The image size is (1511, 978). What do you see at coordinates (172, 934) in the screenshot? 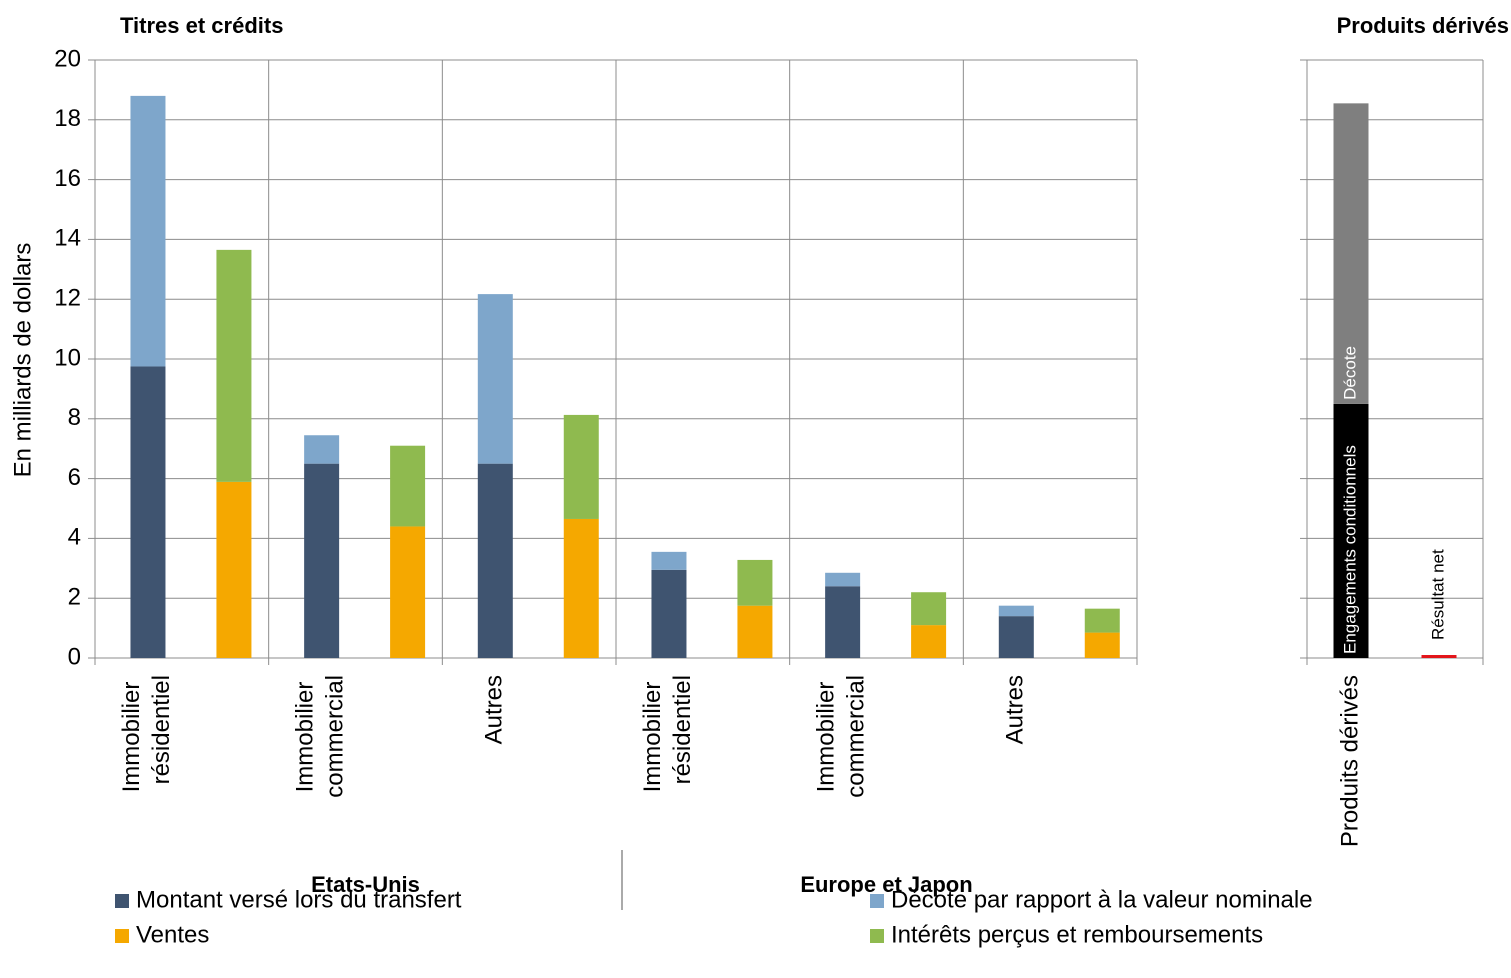
I see `legend-label: Ventes` at bounding box center [172, 934].